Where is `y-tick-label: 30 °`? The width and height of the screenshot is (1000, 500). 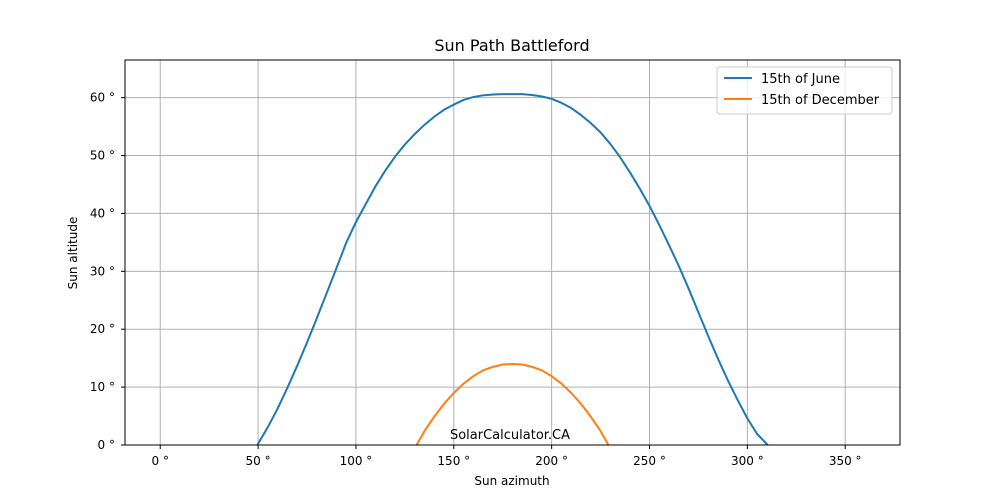
y-tick-label: 30 ° is located at coordinates (102, 271).